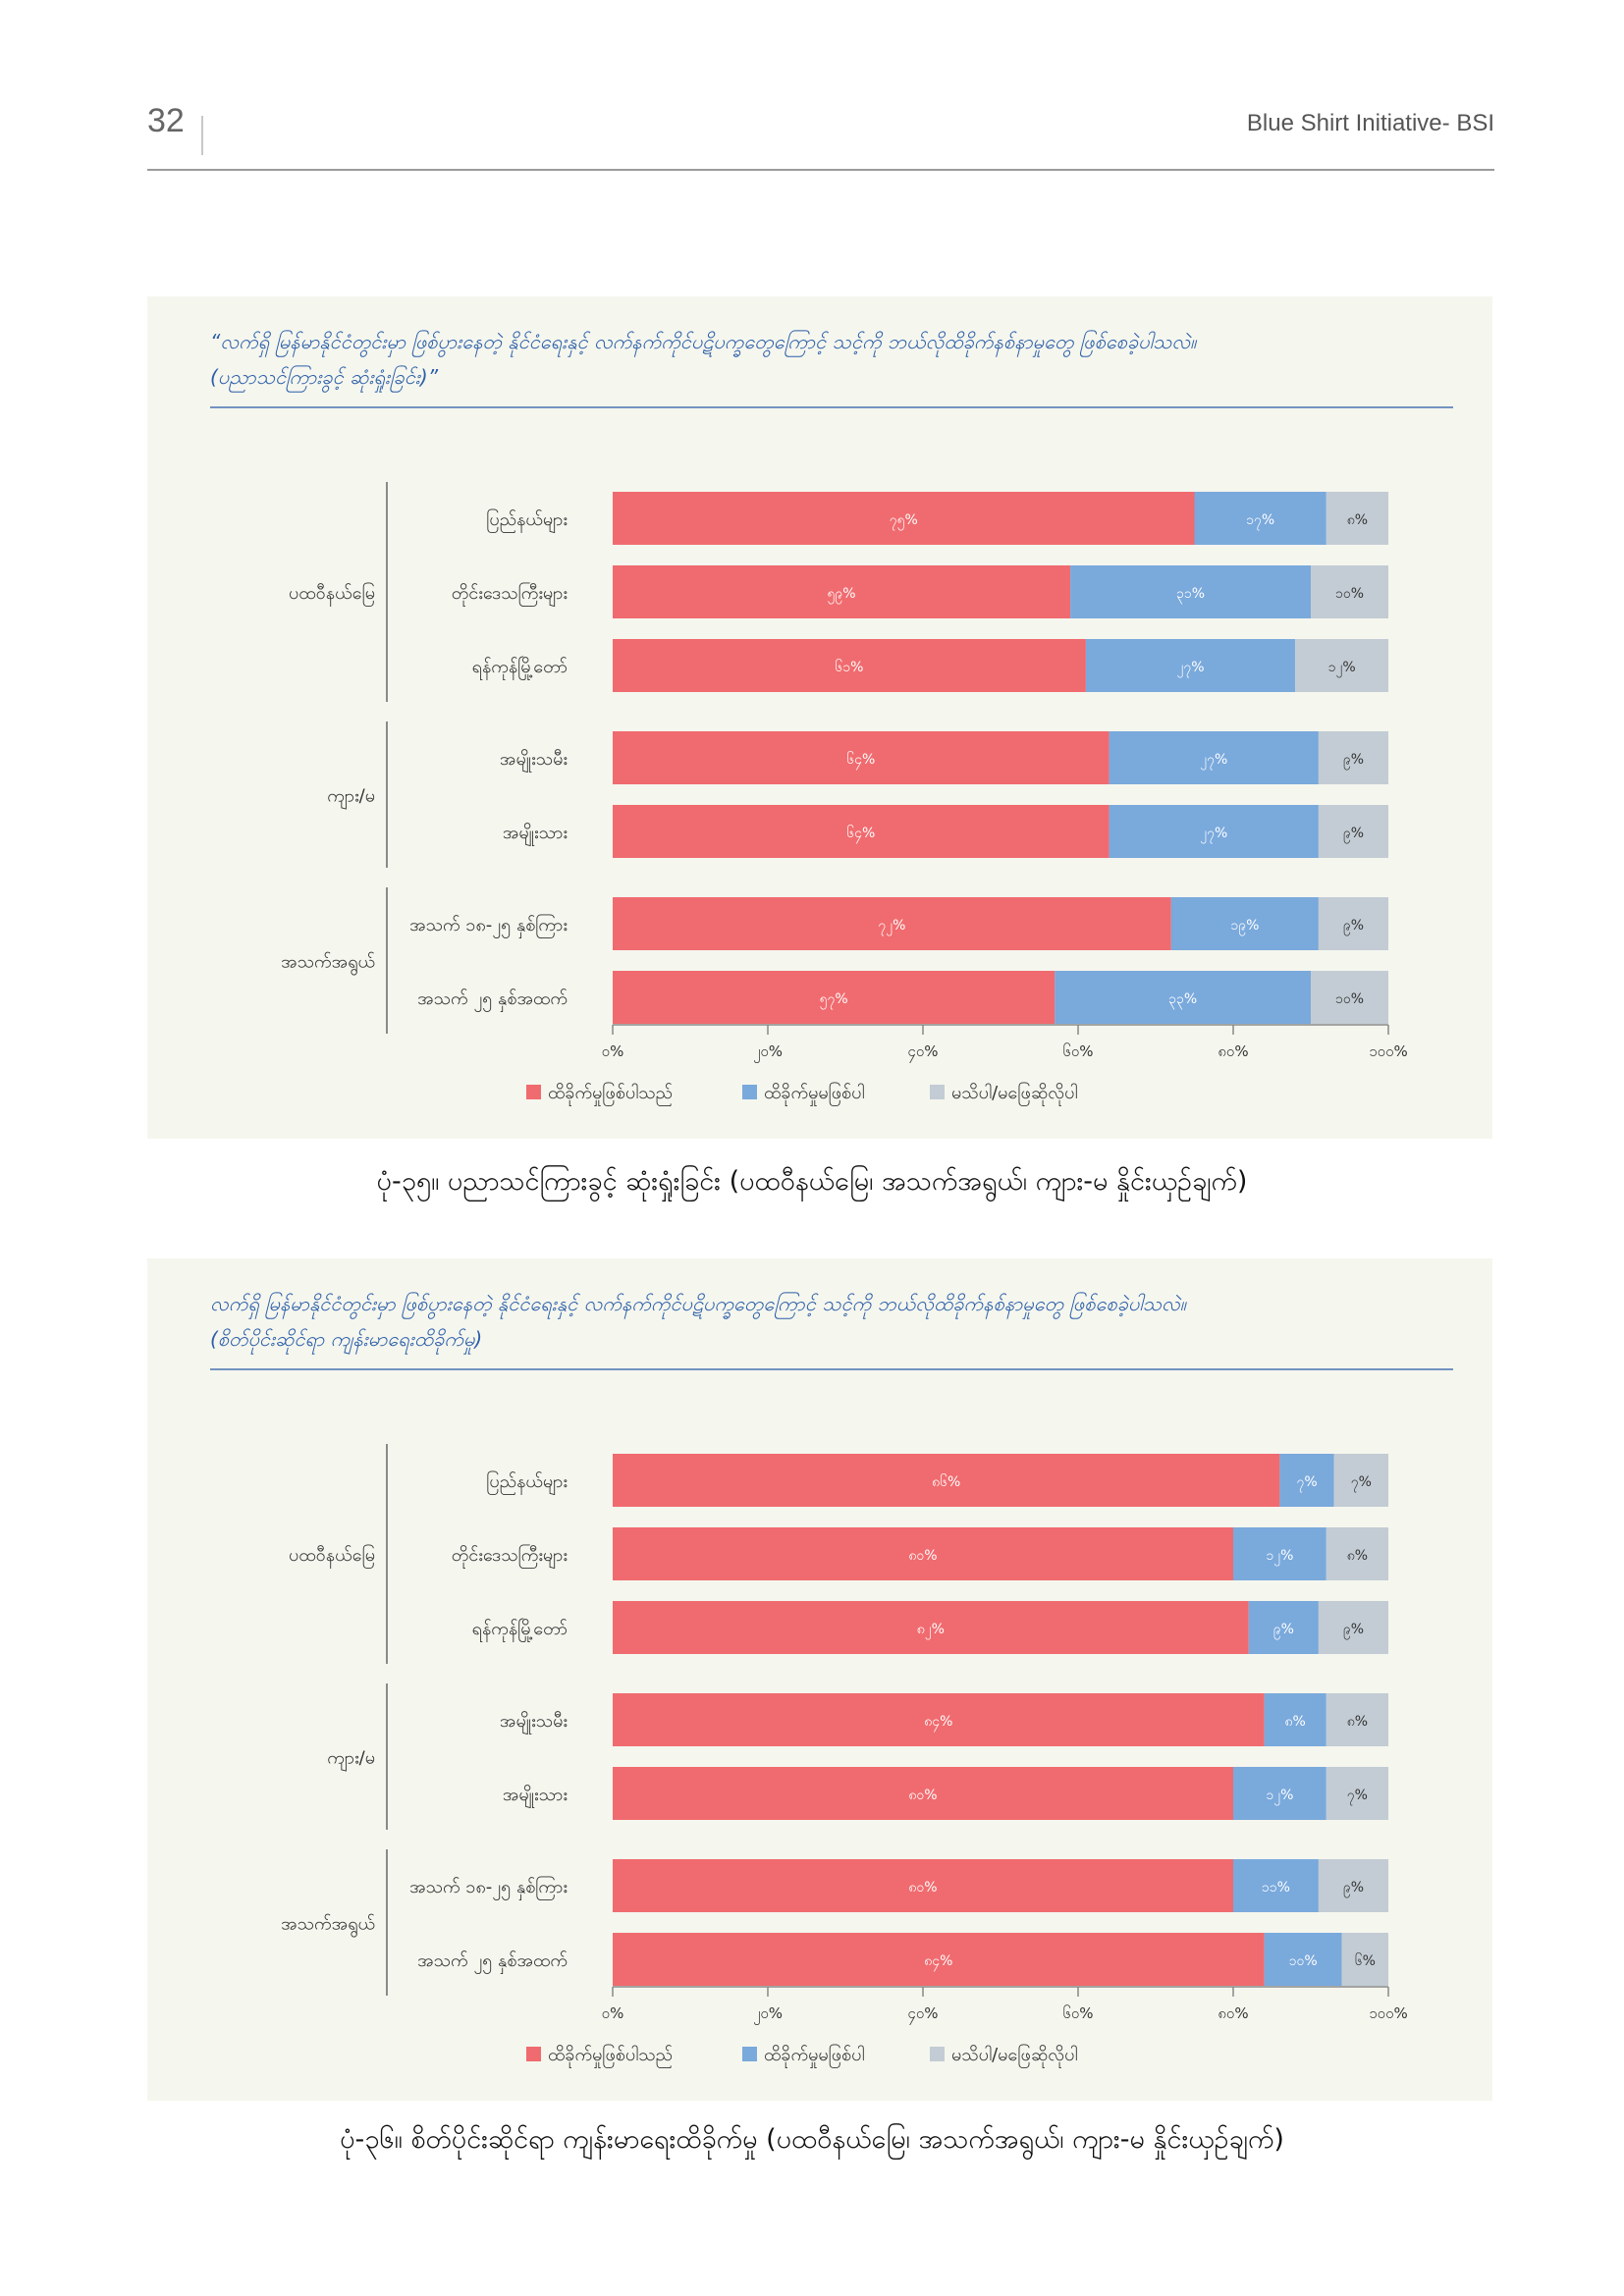 This screenshot has height=2296, width=1624. Describe the element at coordinates (527, 1482) in the screenshot. I see `category-label: ပြည်နယ်များ` at that location.